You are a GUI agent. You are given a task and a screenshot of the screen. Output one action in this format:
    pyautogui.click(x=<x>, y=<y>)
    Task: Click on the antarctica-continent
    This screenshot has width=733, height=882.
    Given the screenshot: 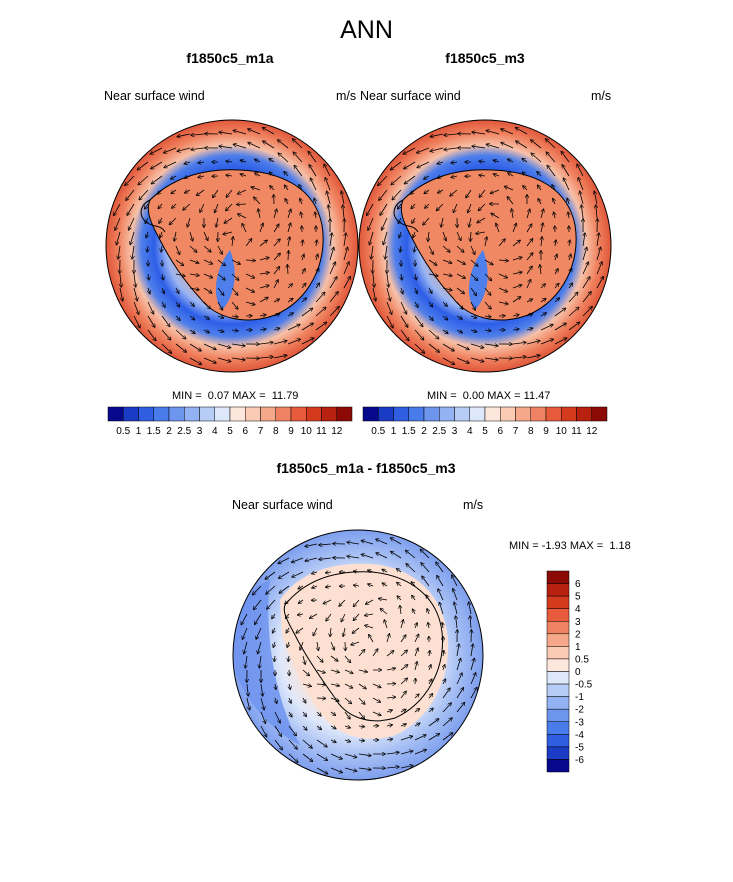 What is the action you would take?
    pyautogui.click(x=488, y=245)
    